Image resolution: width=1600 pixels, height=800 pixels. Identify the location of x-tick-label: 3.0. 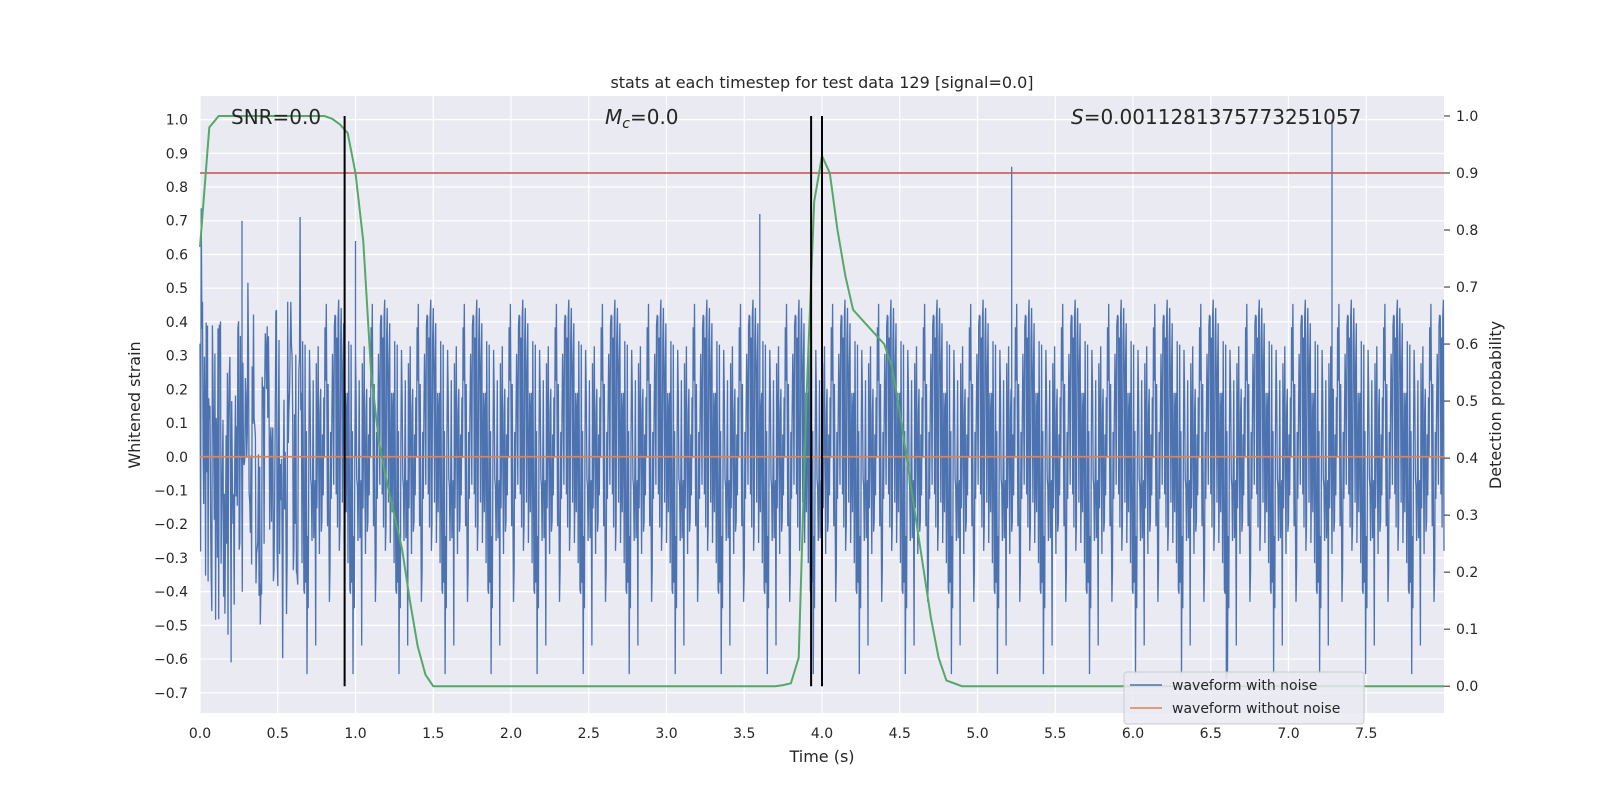
(666, 734).